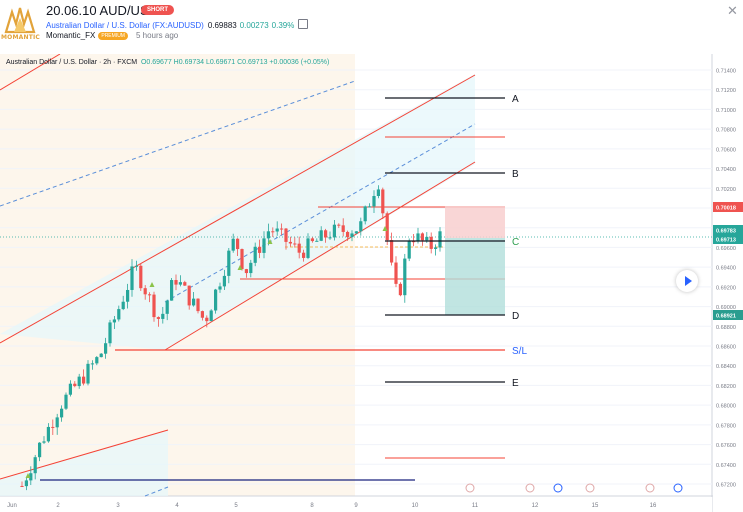 Image resolution: width=743 pixels, height=512 pixels. Describe the element at coordinates (102, 10) in the screenshot. I see `idea-title: 20.06.10 AUD/USD` at that location.